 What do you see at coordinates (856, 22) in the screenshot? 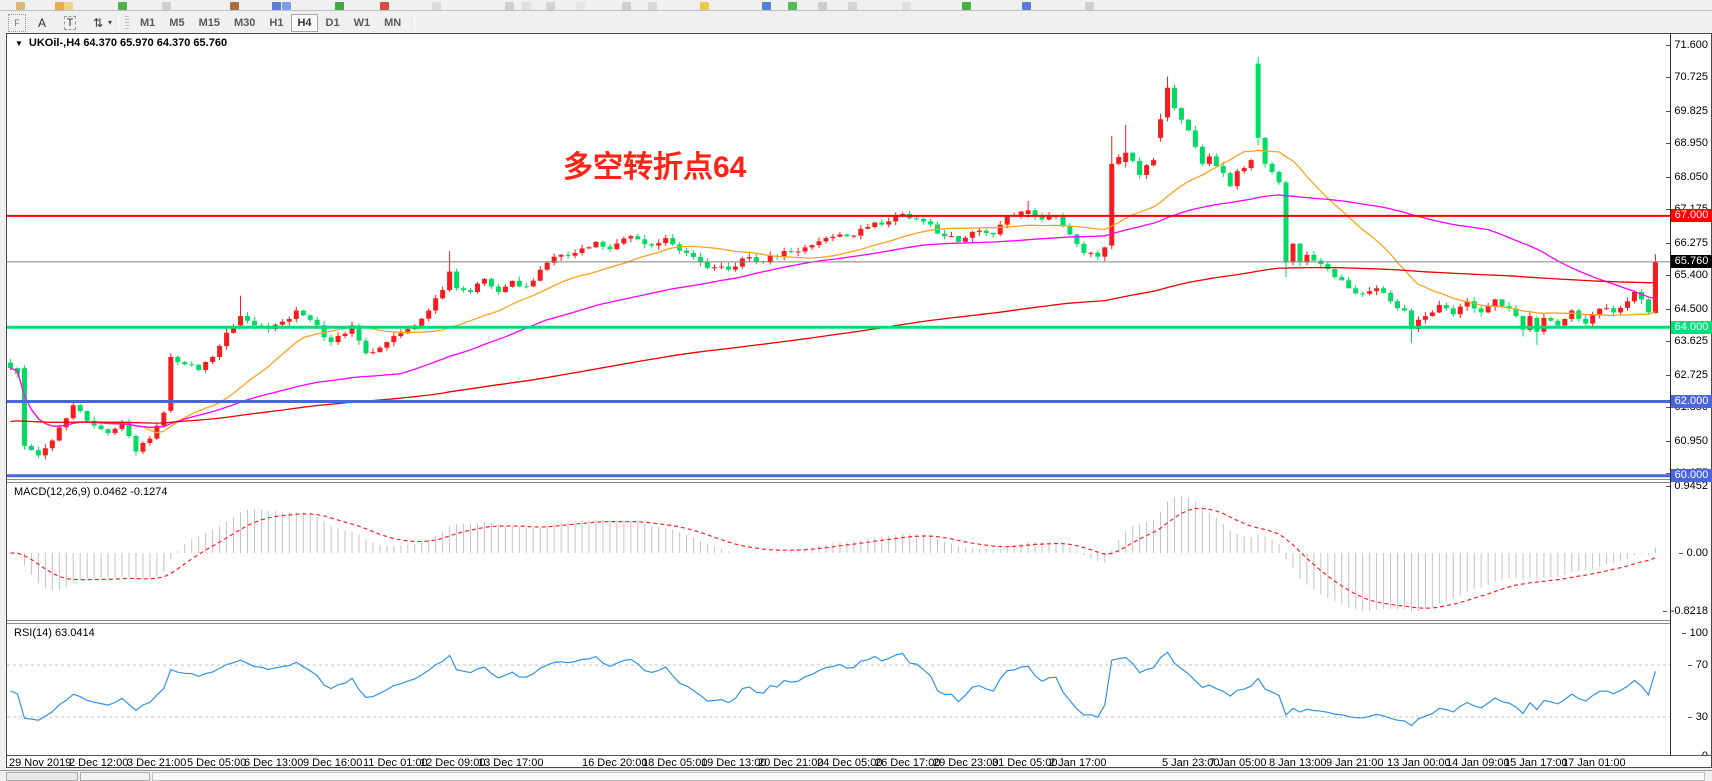
I see `chart-toolbar: F A T ⇅ ▾ M1 M5 M15 M30 H1 H4 D1 W1 MN` at bounding box center [856, 22].